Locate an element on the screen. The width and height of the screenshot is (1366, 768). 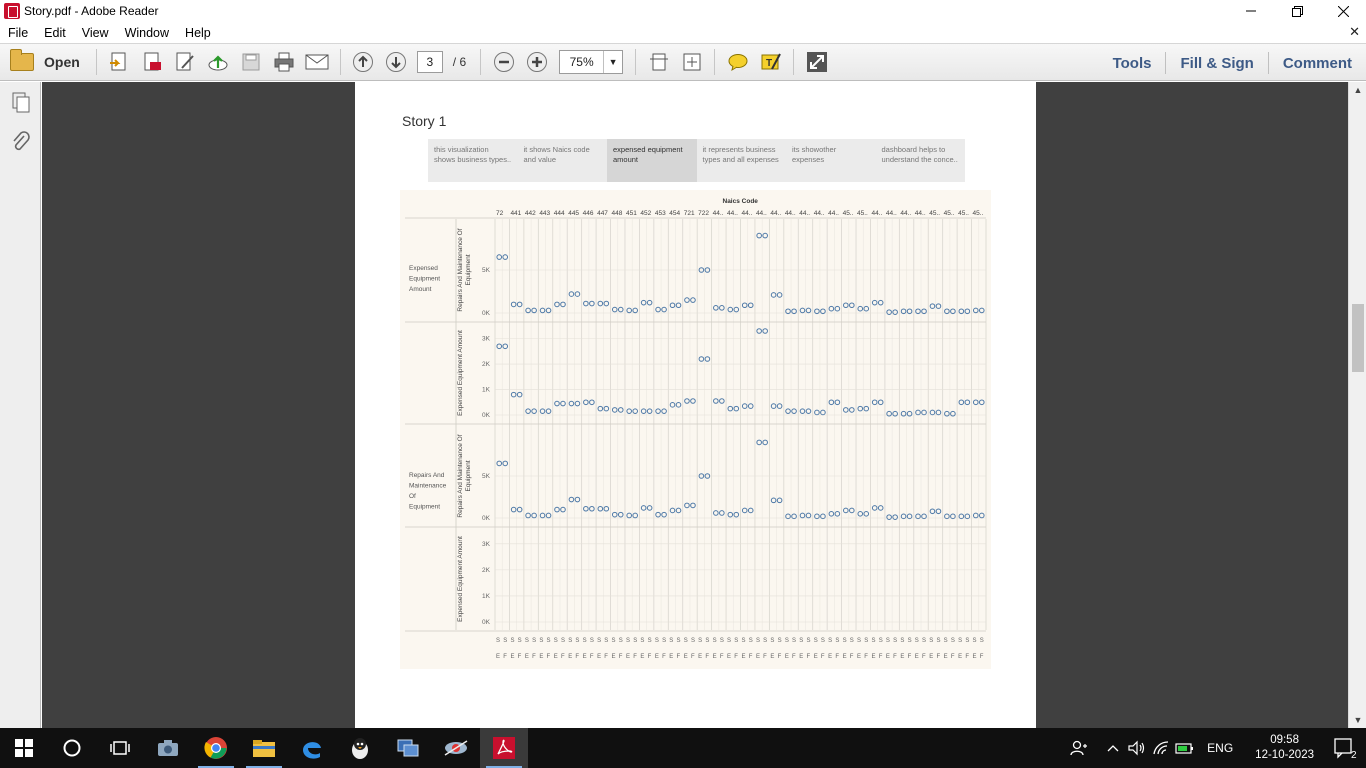
menu-help: Help is located at coordinates (198, 32).